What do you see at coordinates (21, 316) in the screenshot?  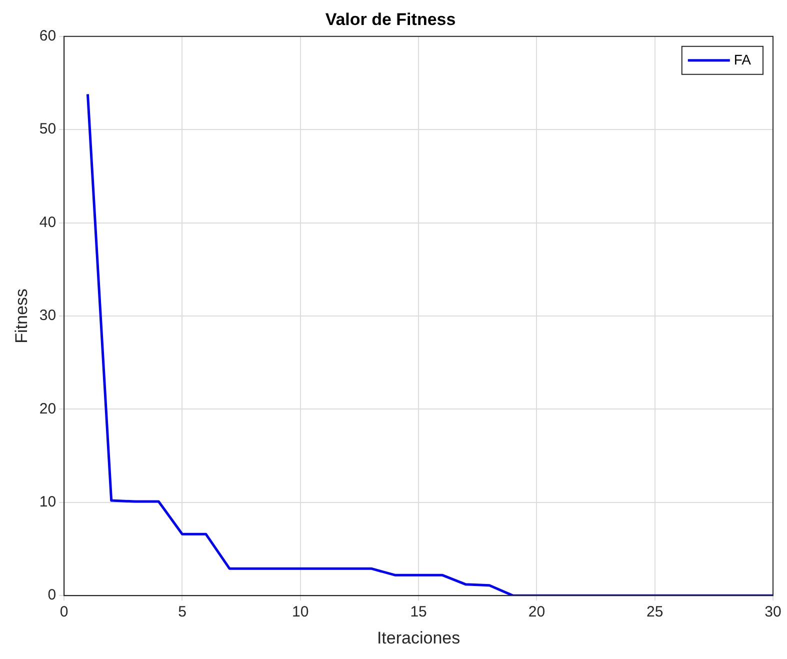 I see `y-axis-title: Fitness` at bounding box center [21, 316].